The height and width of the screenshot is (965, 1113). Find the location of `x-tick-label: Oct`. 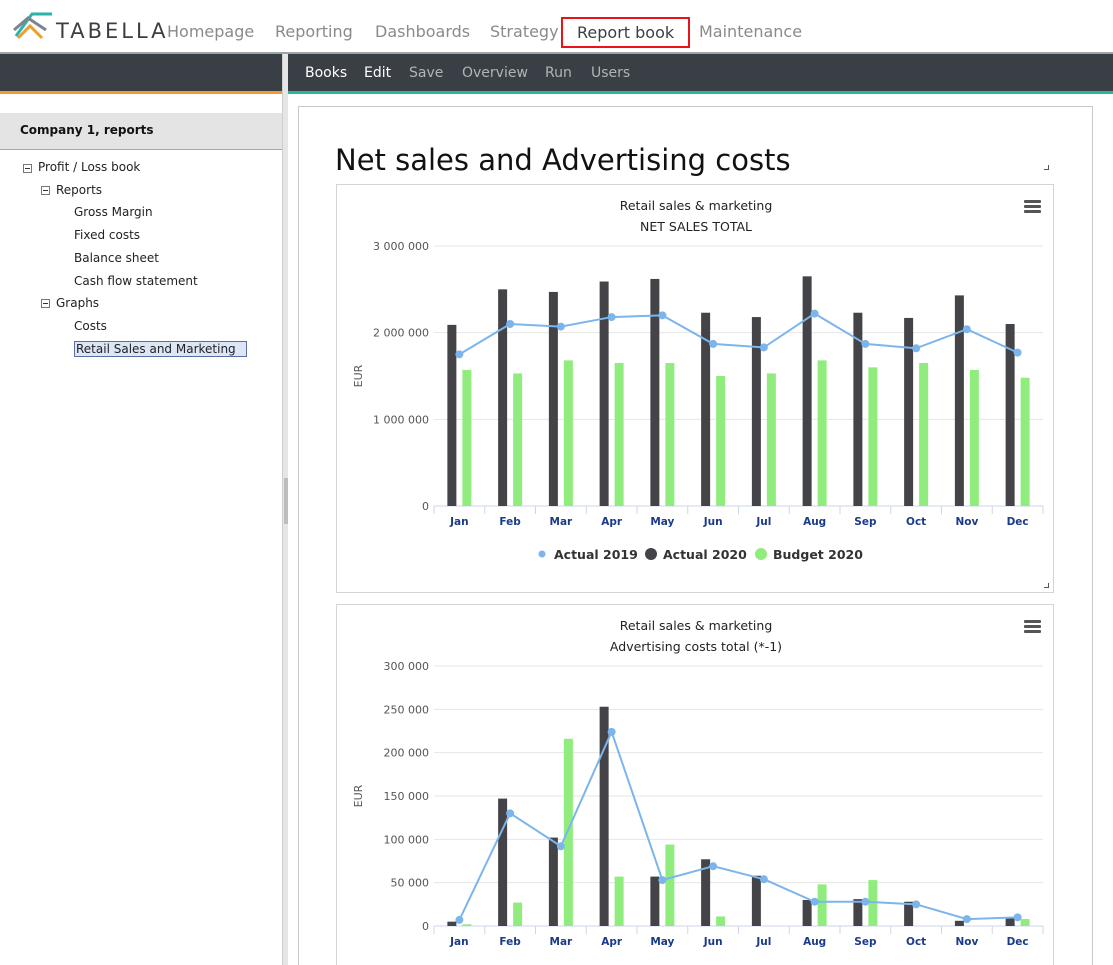

x-tick-label: Oct is located at coordinates (916, 522).